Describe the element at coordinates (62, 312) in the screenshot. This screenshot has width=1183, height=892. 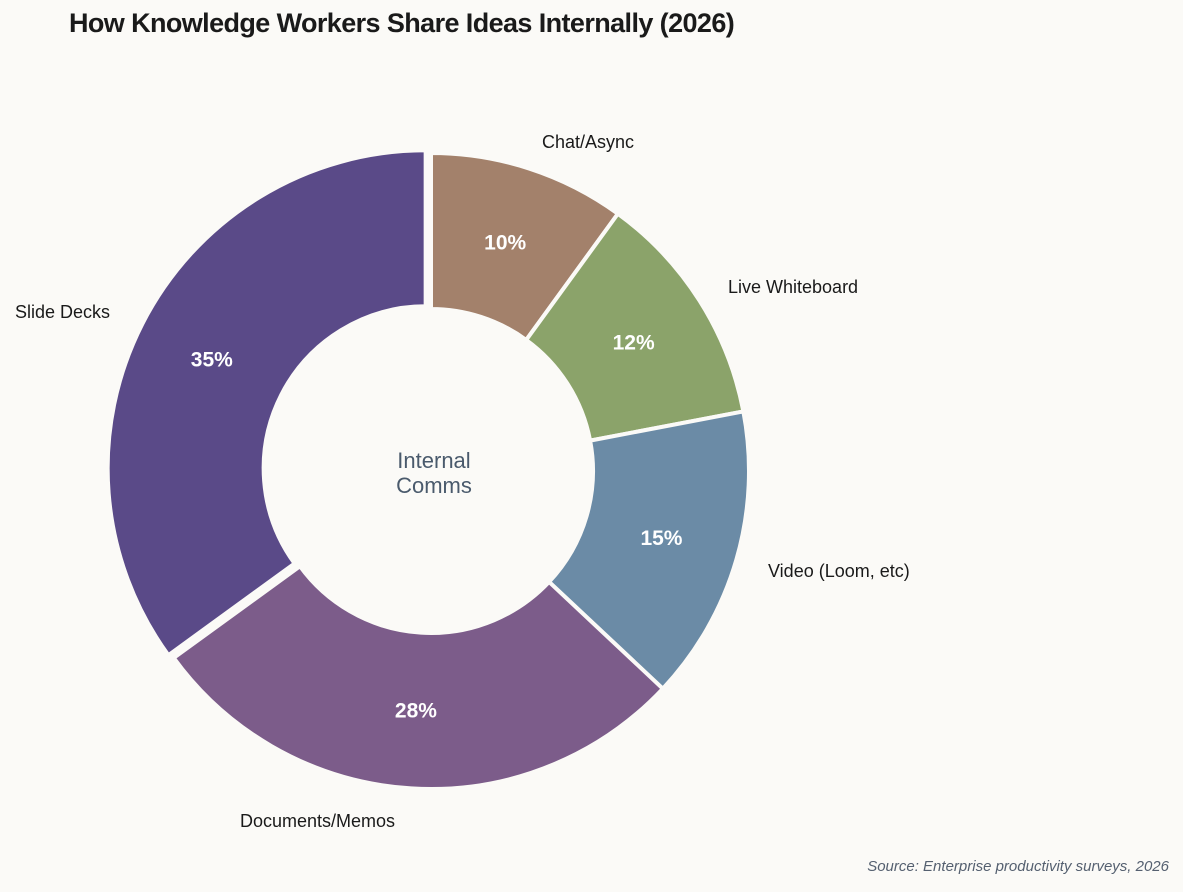
I see `slice-category-label: Slide Decks` at that location.